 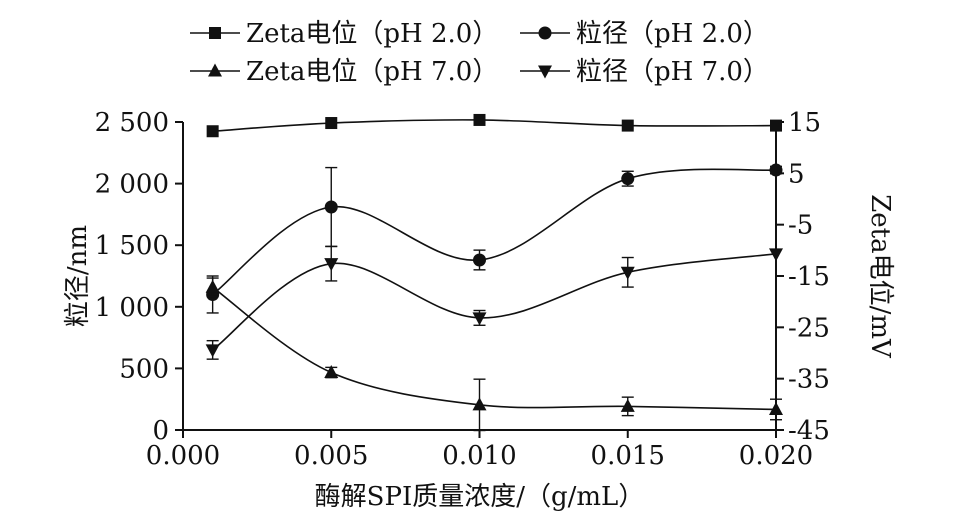 I want to click on legend-entry: Zeta电位（pH 2.0）, so click(x=344, y=34).